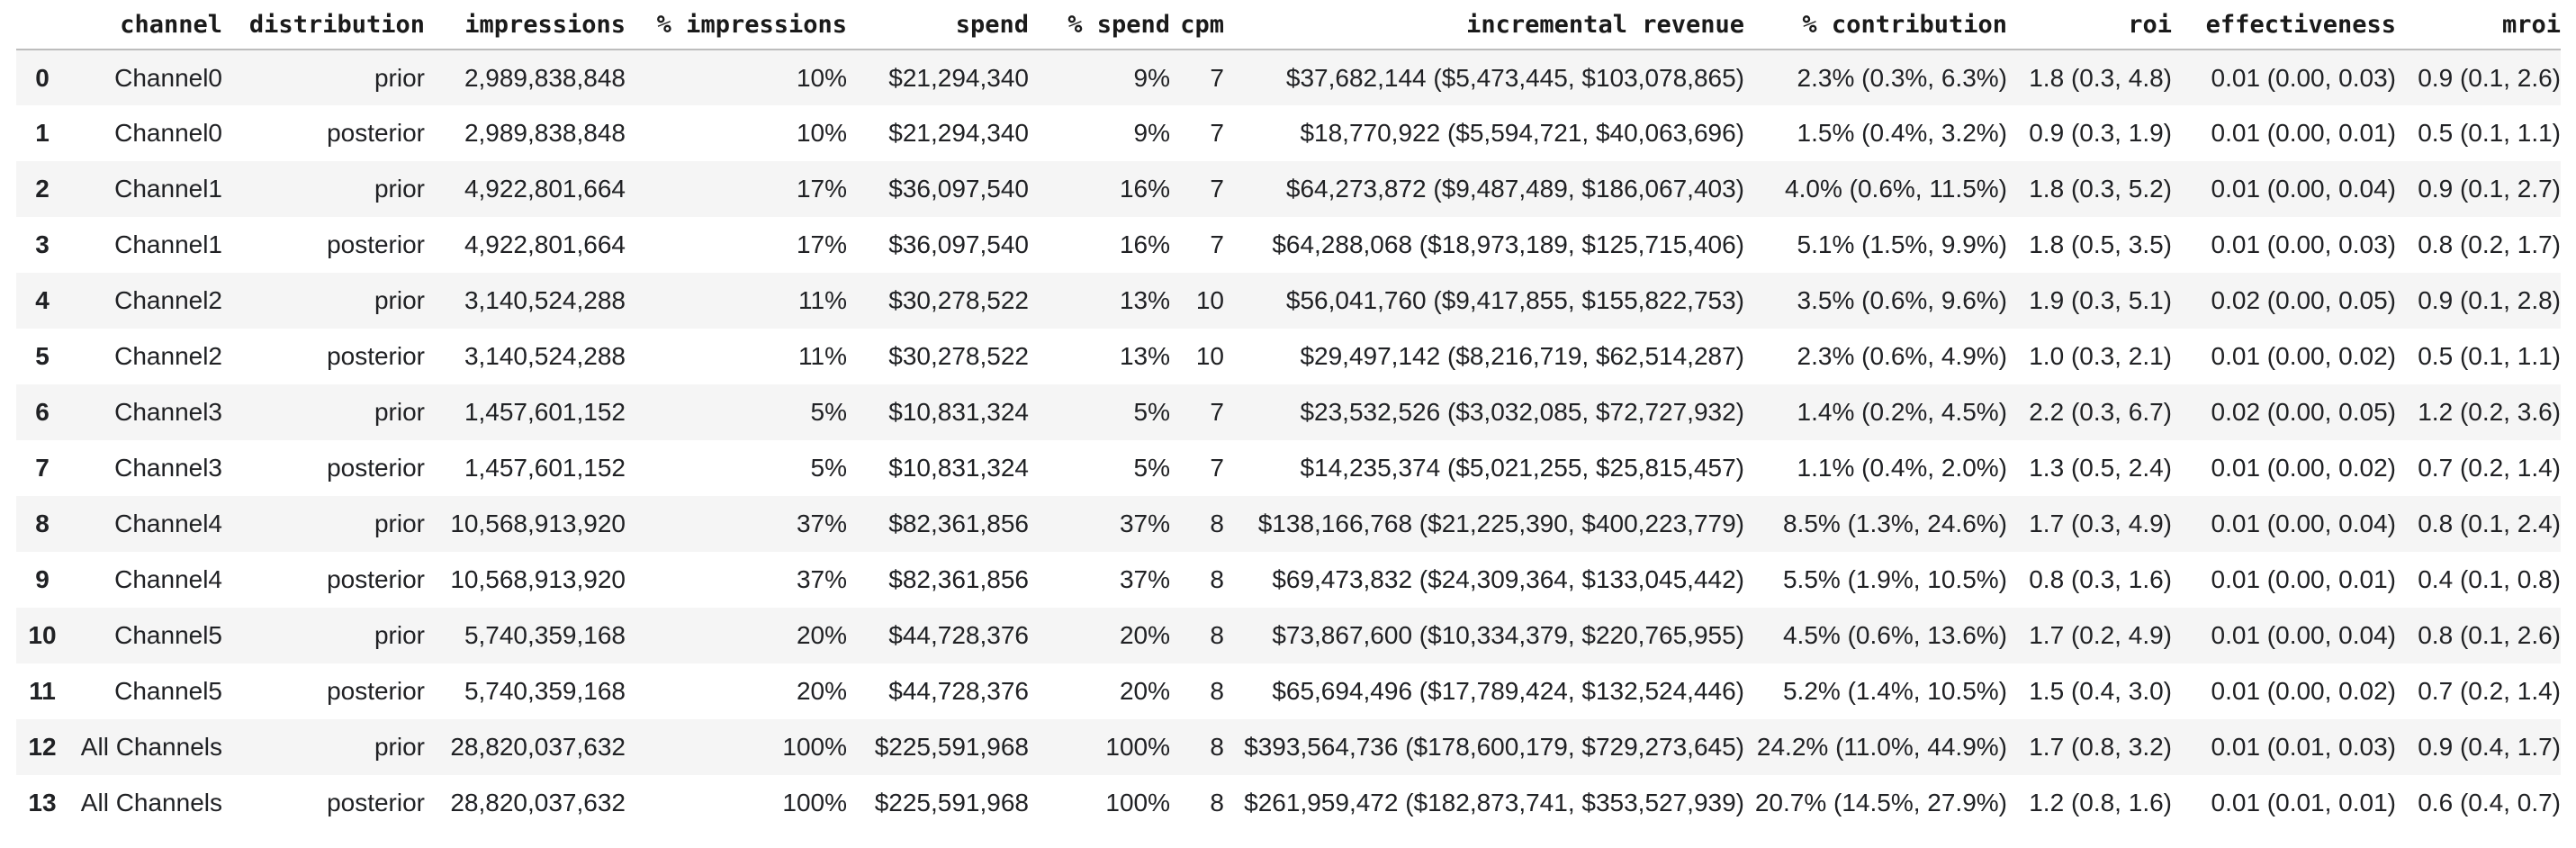 The width and height of the screenshot is (2576, 848). Describe the element at coordinates (2100, 468) in the screenshot. I see `cell-roi: 1.3 (0.5, 2.4)` at that location.